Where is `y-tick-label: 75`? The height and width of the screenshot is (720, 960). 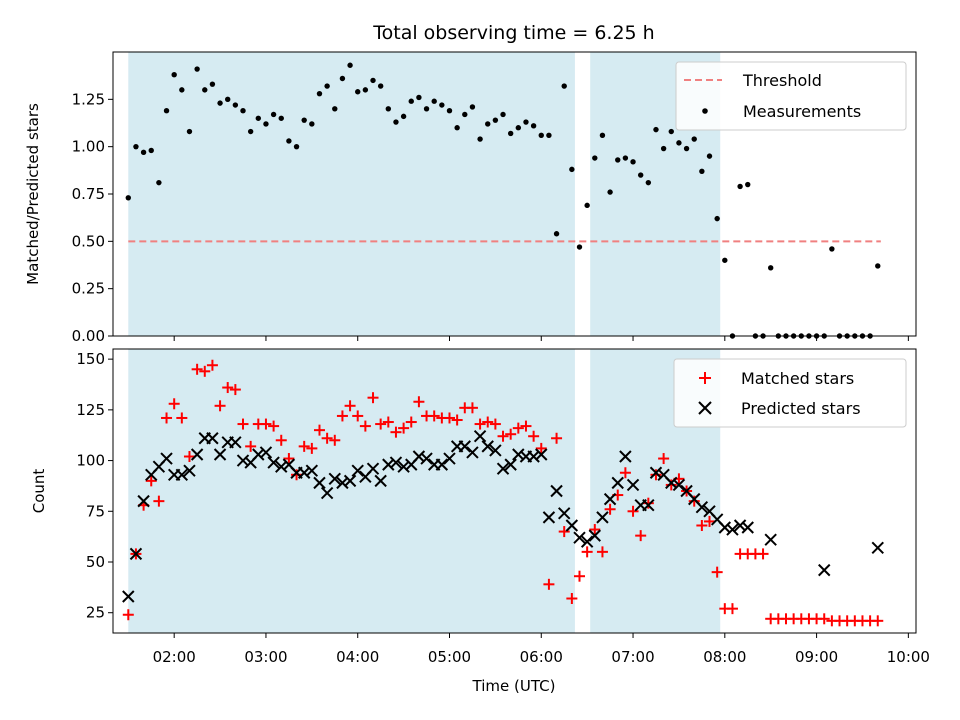
y-tick-label: 75 is located at coordinates (95, 511).